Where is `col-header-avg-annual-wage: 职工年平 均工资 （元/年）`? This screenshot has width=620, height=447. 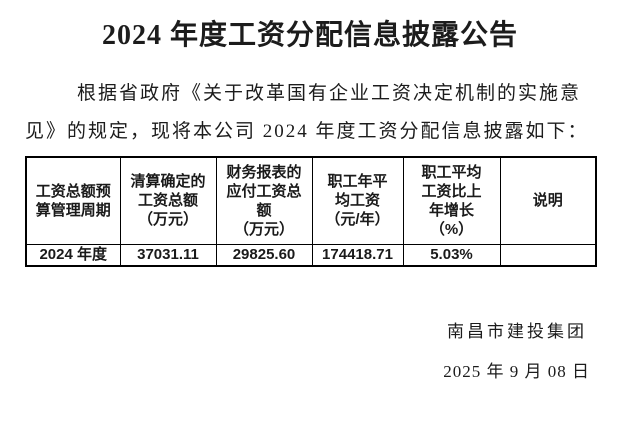
col-header-avg-annual-wage: 职工年平 均工资 （元/年） is located at coordinates (357, 200).